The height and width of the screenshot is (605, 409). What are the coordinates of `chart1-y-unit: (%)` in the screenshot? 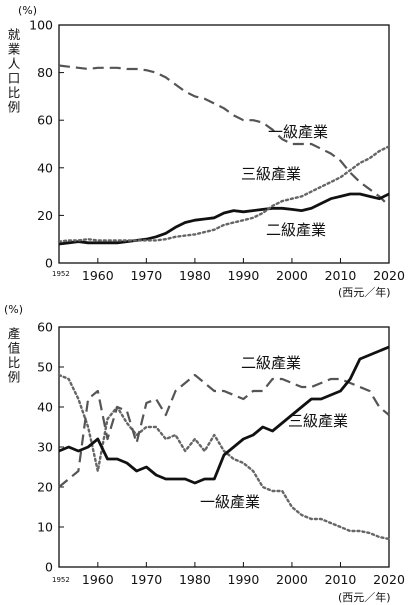 It's located at (27, 10).